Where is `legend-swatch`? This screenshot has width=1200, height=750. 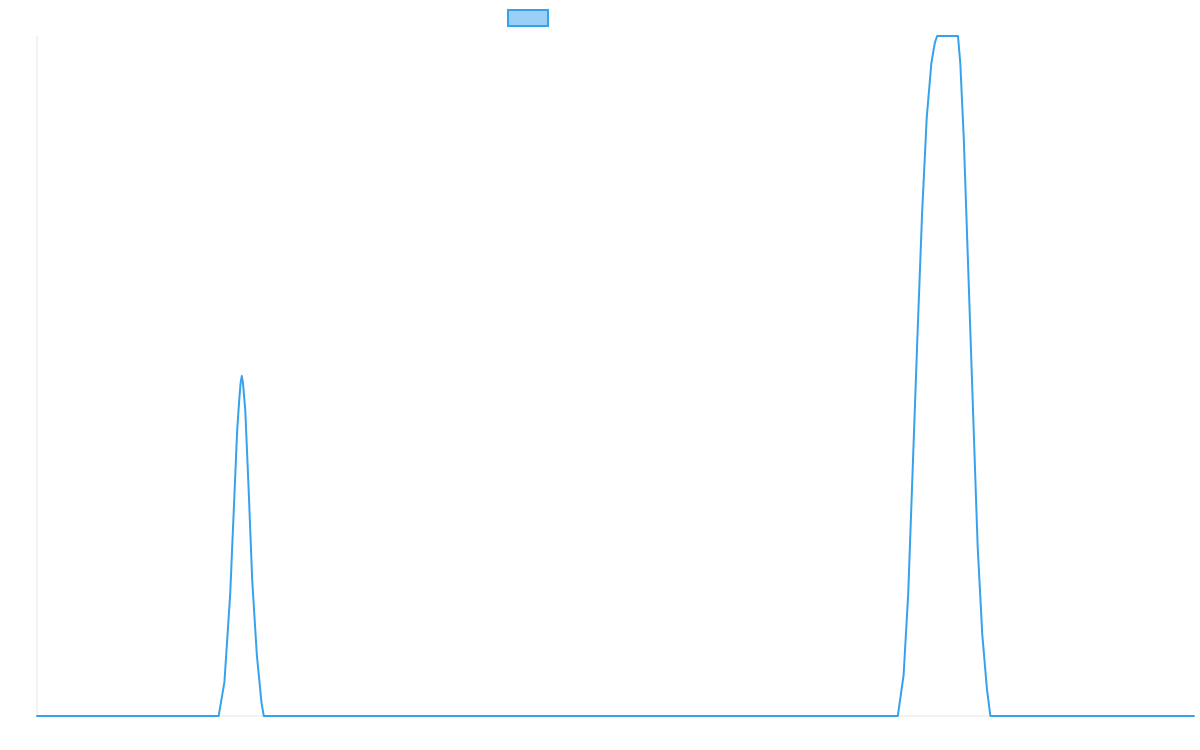
legend-swatch is located at coordinates (528, 18).